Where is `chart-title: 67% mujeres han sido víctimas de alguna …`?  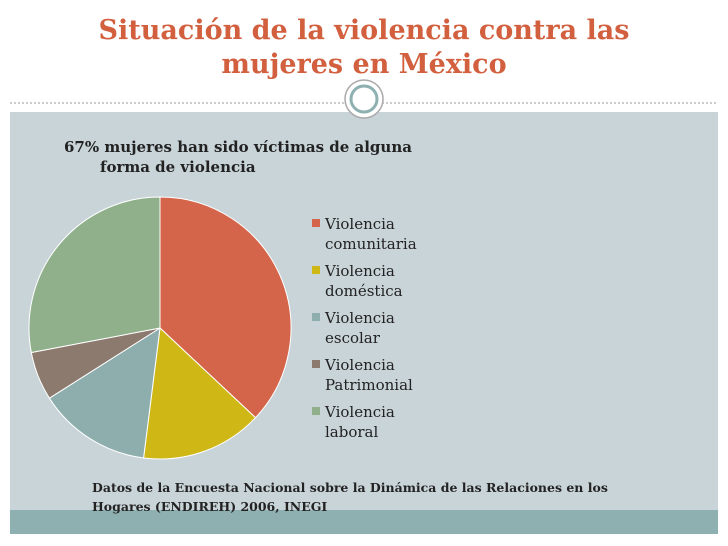
chart-title: 67% mujeres han sido víctimas de alguna … is located at coordinates (238, 157).